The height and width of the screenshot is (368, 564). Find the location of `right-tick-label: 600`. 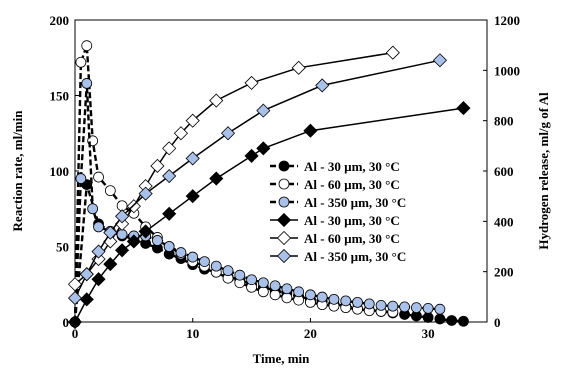

right-tick-label: 600 is located at coordinates (504, 171).